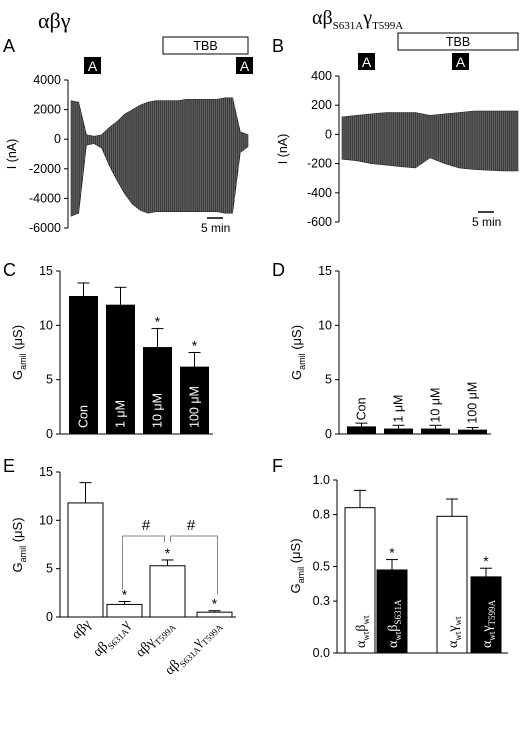  What do you see at coordinates (81, 629) in the screenshot?
I see `panel-e-category-label: αβγ` at bounding box center [81, 629].